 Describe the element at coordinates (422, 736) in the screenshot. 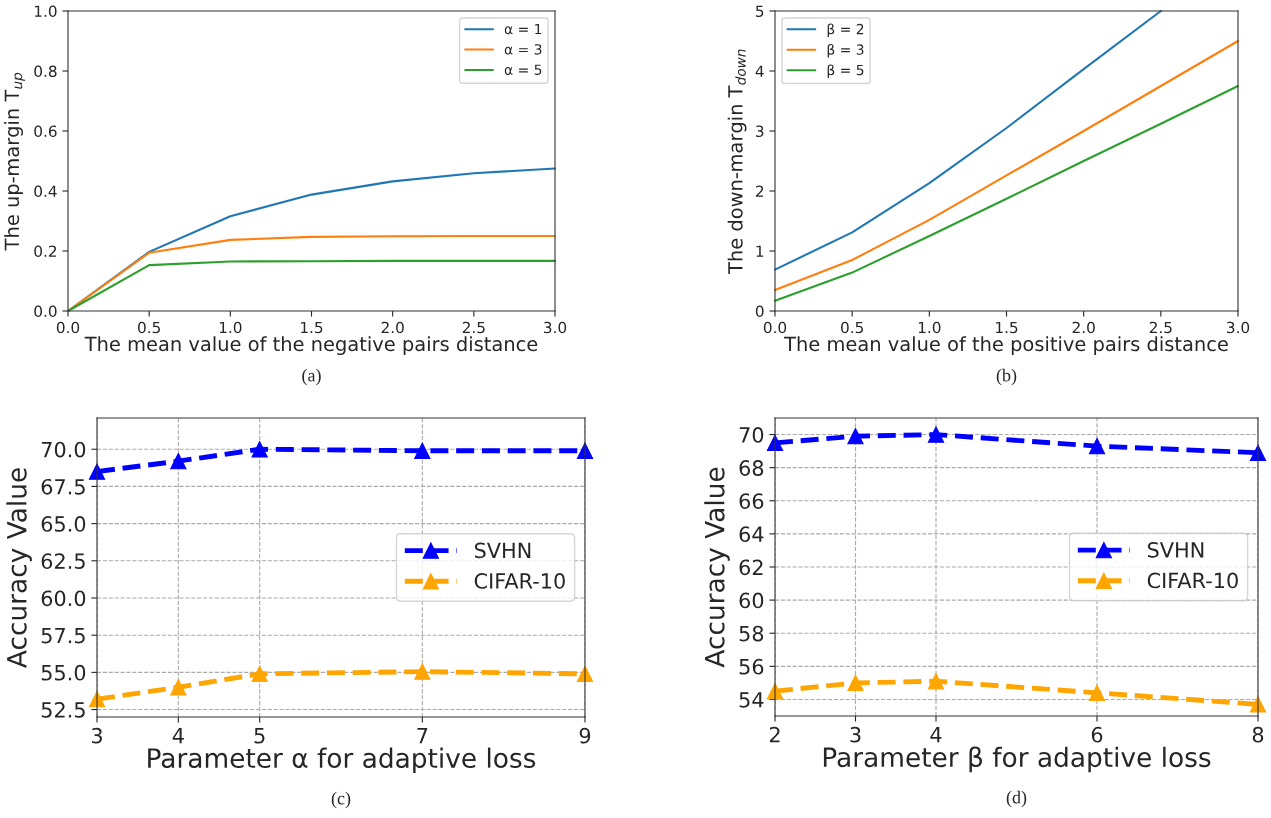

I see `x-tick-label: 7` at that location.